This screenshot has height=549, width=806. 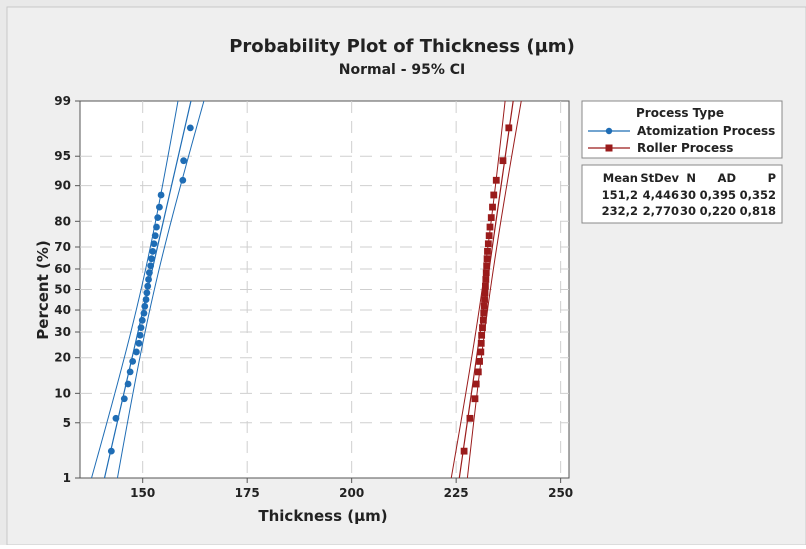 What do you see at coordinates (772, 178) in the screenshot?
I see `stats-header-p: P` at bounding box center [772, 178].